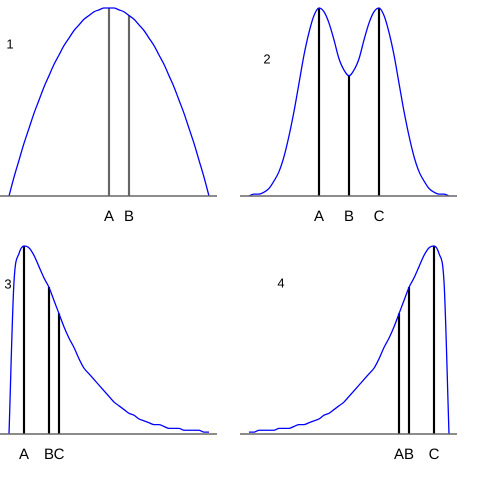  I want to click on annotation: 1, so click(10, 44).